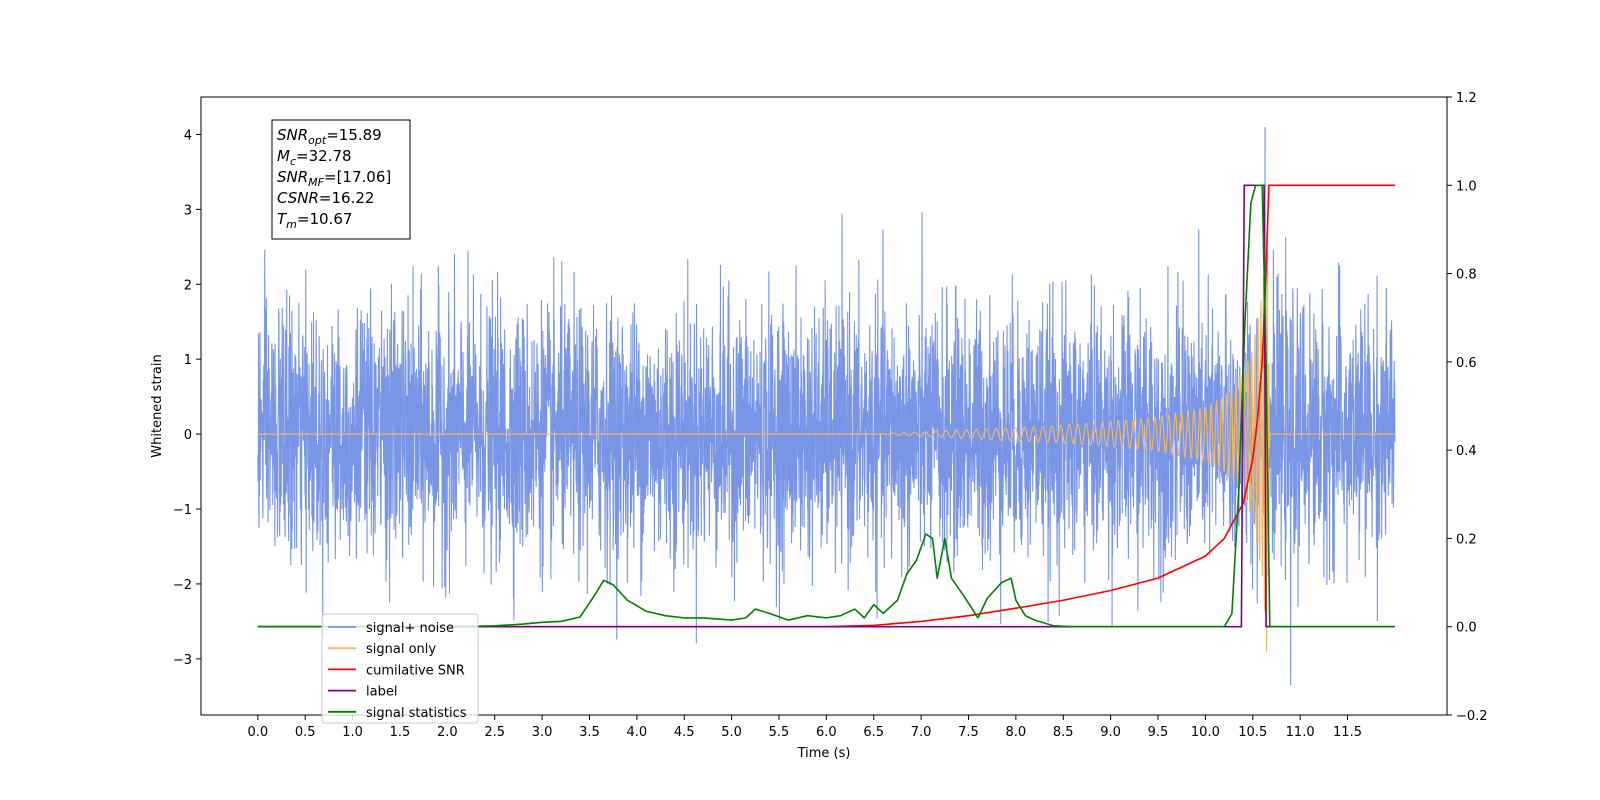 The width and height of the screenshot is (1600, 800). What do you see at coordinates (921, 732) in the screenshot?
I see `x-tick-label: 7.0` at bounding box center [921, 732].